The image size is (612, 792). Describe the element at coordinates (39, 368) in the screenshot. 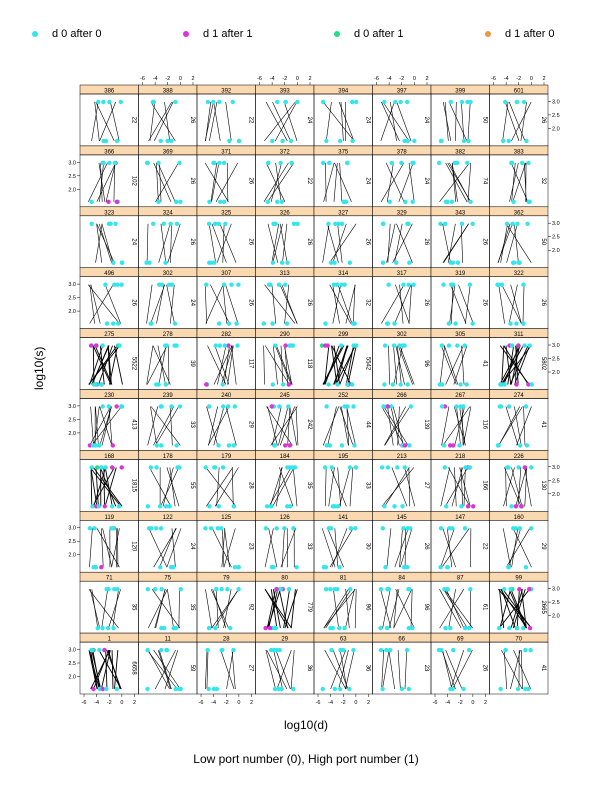

I see `y-axis-label: log10(s)` at that location.